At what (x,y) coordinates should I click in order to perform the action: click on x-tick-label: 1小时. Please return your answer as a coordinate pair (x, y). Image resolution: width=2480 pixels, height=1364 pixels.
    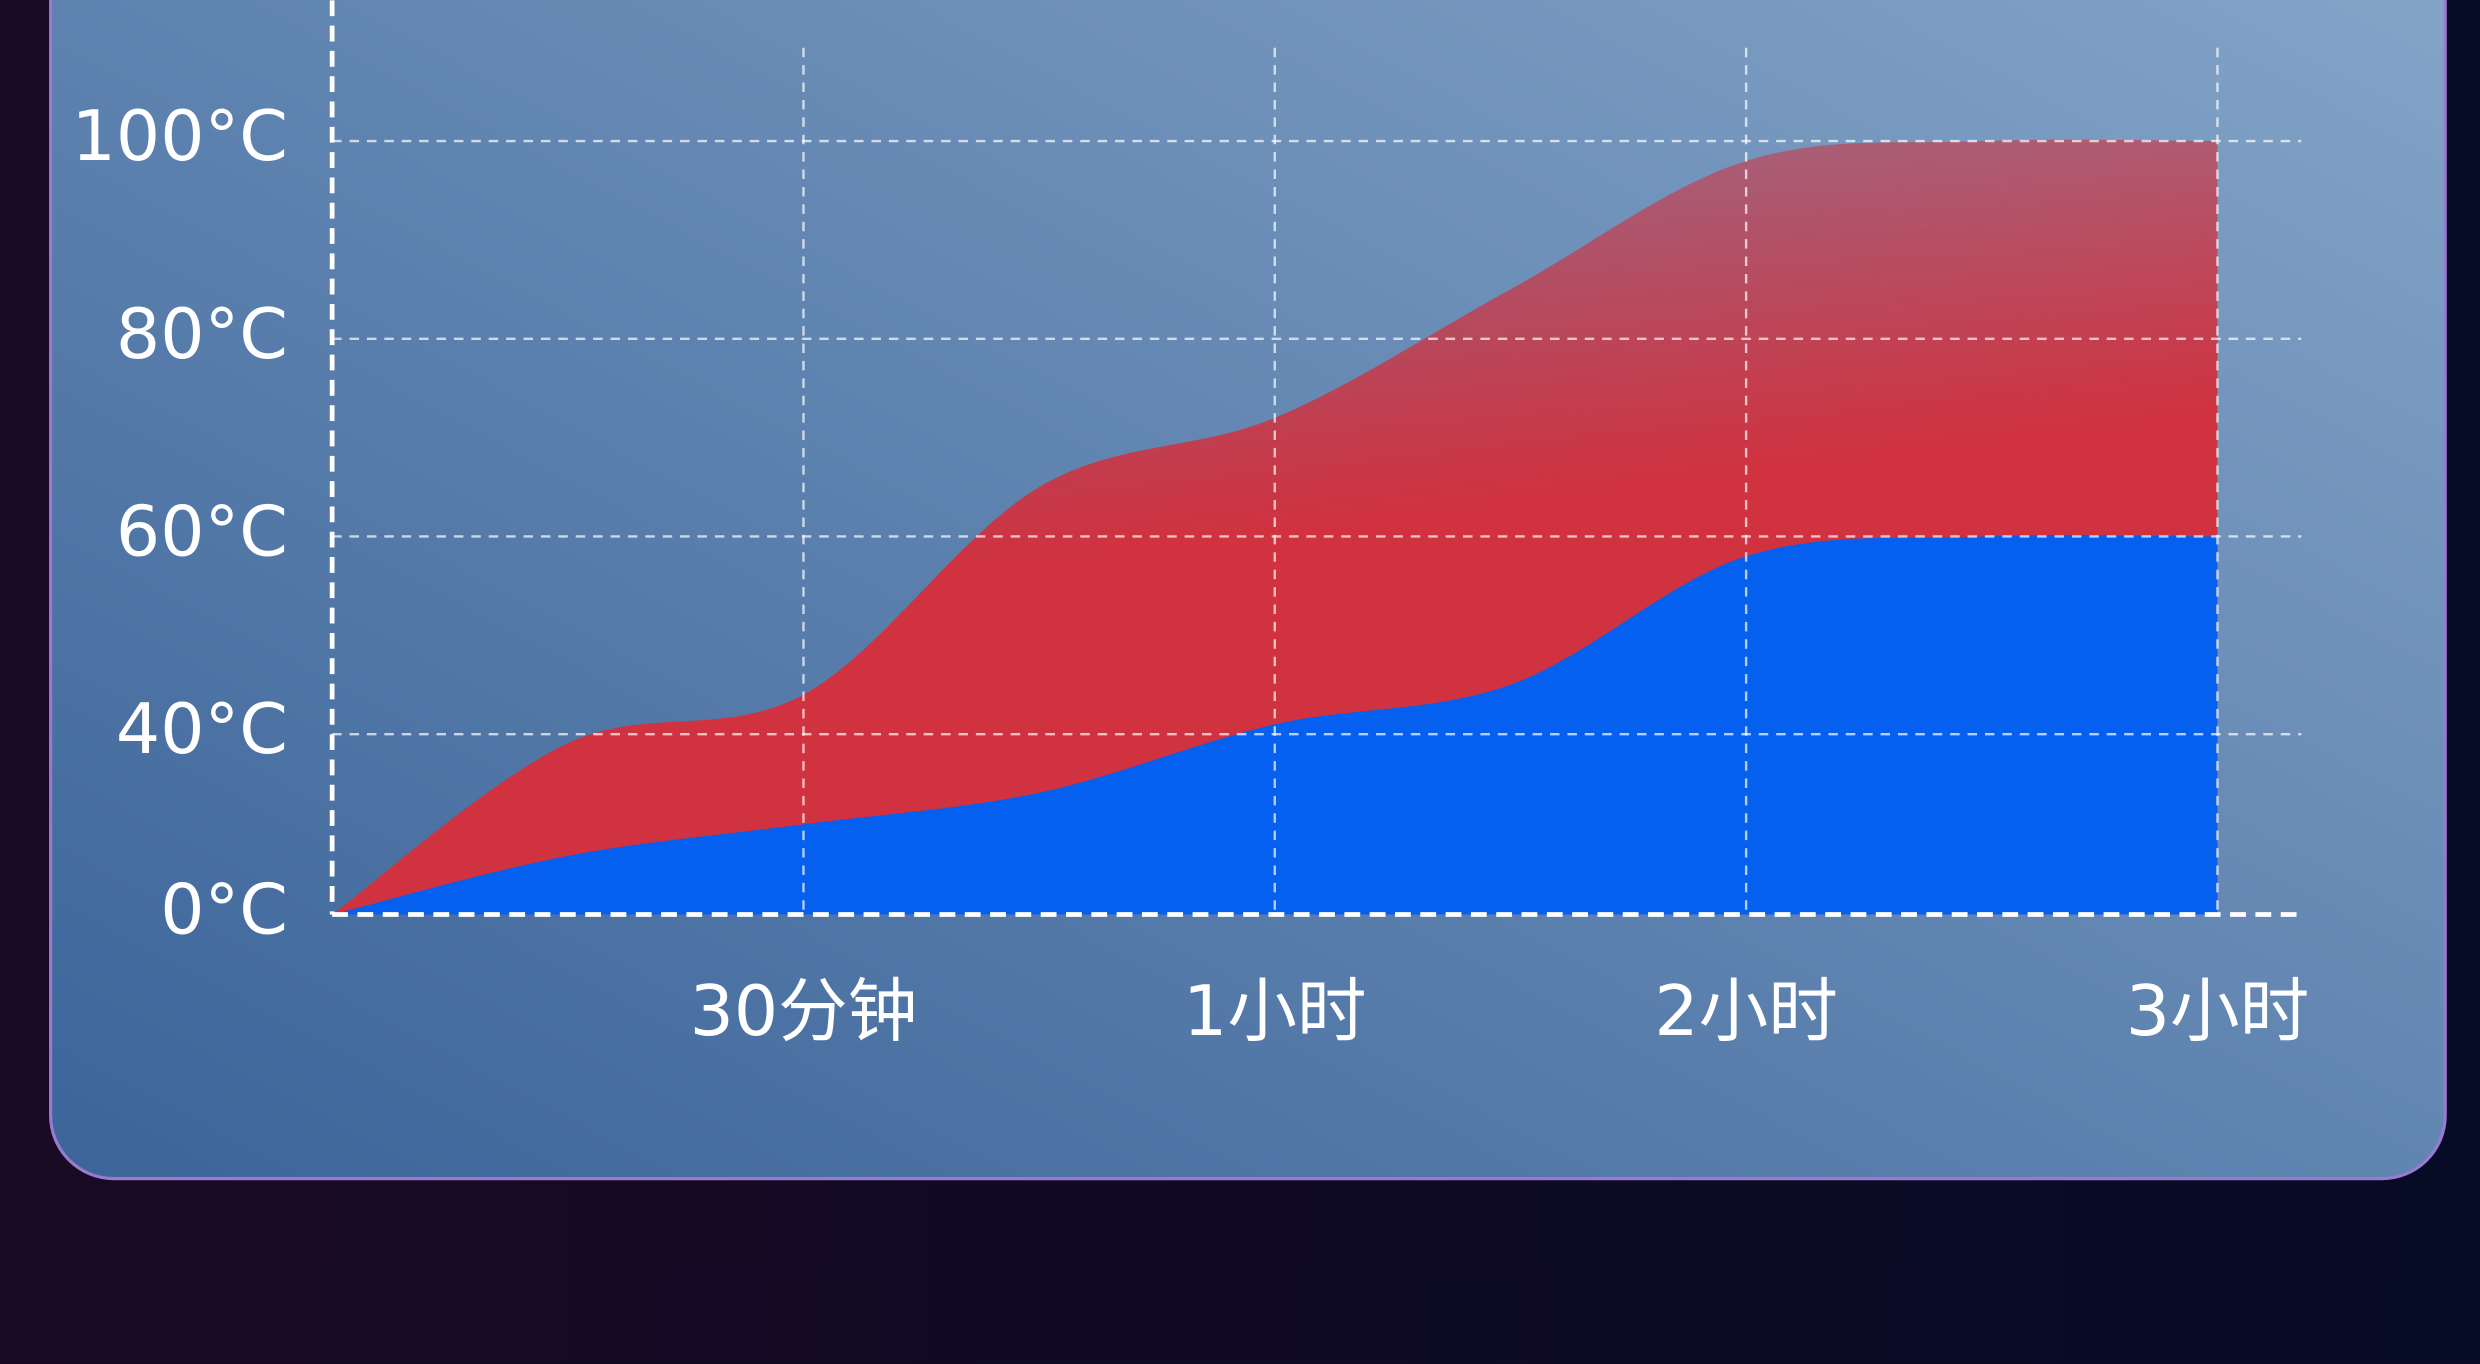
    Looking at the image, I should click on (1274, 1011).